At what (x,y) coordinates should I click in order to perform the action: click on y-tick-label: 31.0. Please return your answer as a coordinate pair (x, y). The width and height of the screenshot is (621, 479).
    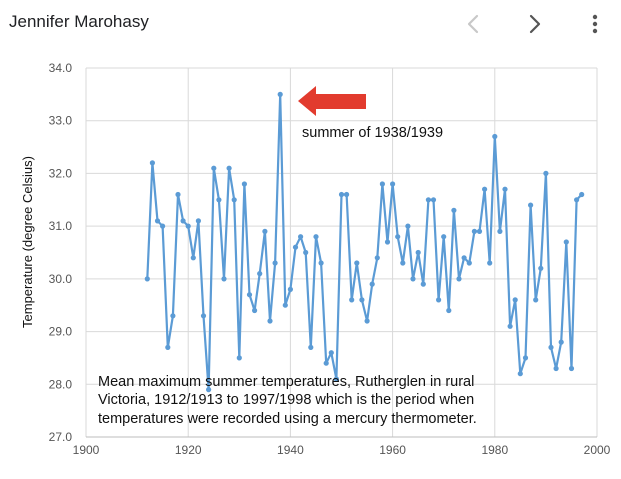
    Looking at the image, I should click on (61, 226).